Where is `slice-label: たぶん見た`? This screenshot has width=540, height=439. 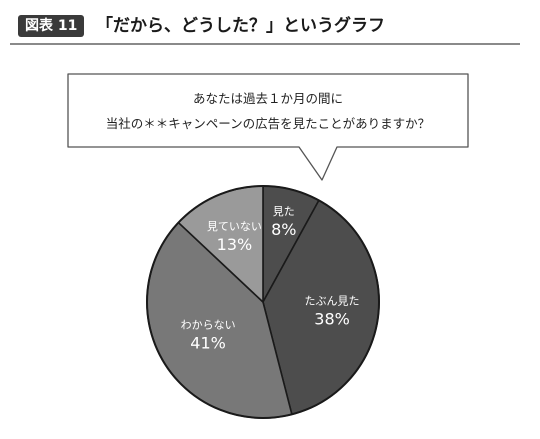 slice-label: たぶん見た is located at coordinates (332, 301).